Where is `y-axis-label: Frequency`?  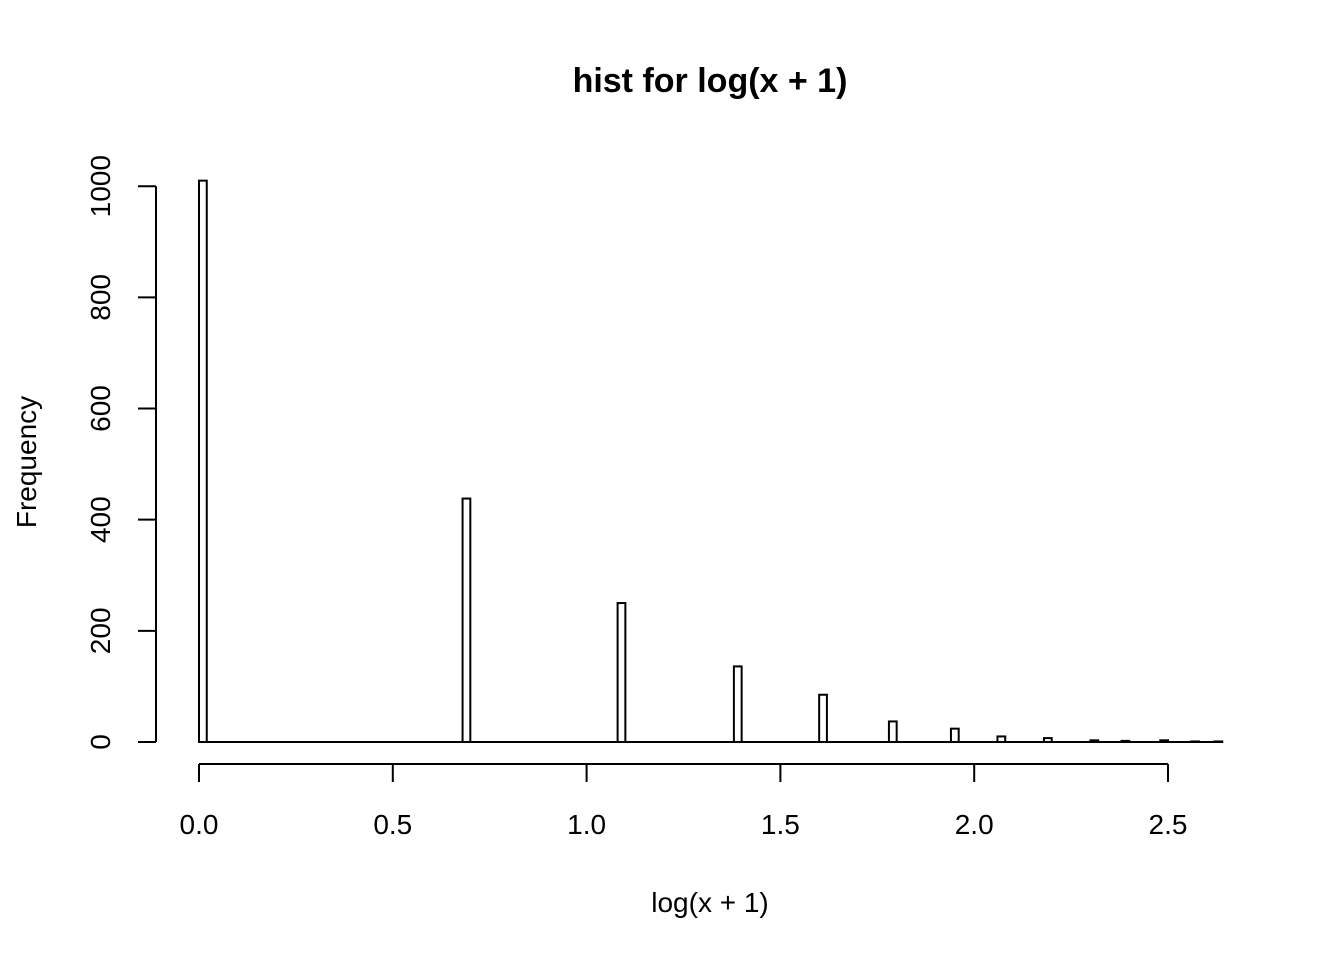 y-axis-label: Frequency is located at coordinates (26, 462).